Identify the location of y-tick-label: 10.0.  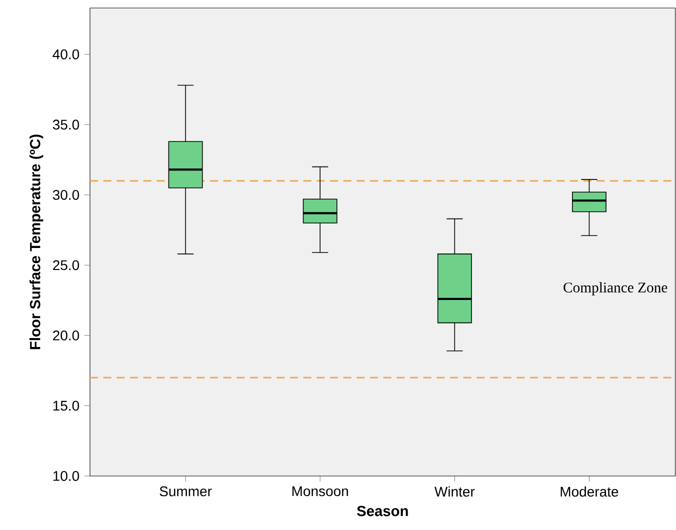
(66, 476).